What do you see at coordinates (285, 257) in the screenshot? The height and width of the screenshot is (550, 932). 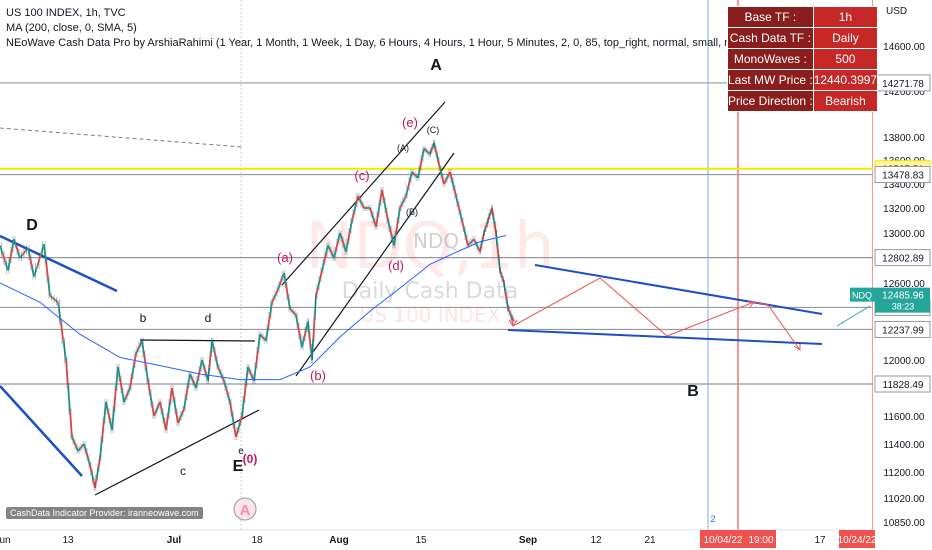 I see `wave-label: (a)` at bounding box center [285, 257].